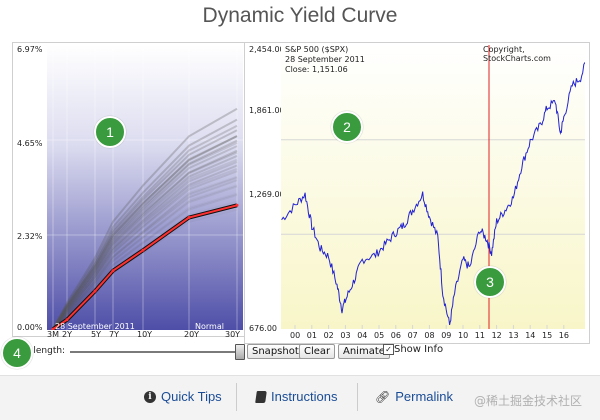 The width and height of the screenshot is (600, 420). I want to click on spx-x-label: 10, so click(463, 335).